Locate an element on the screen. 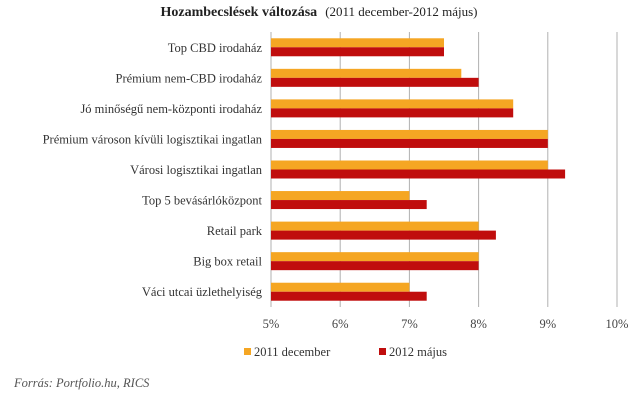 The image size is (639, 401). legend-label: 2011 december is located at coordinates (292, 352).